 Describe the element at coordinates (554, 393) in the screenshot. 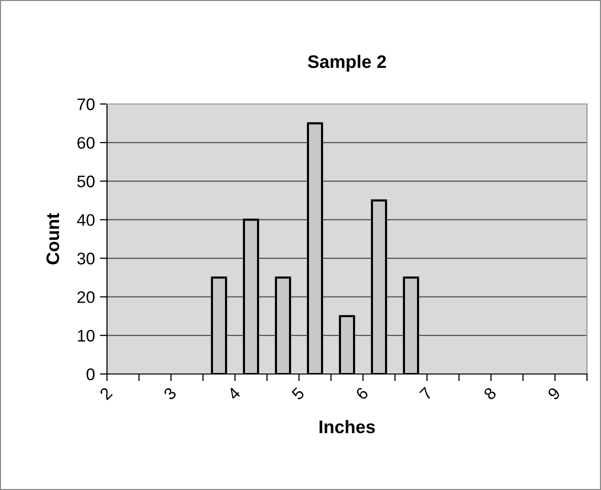

I see `x-tick-label: 9` at that location.